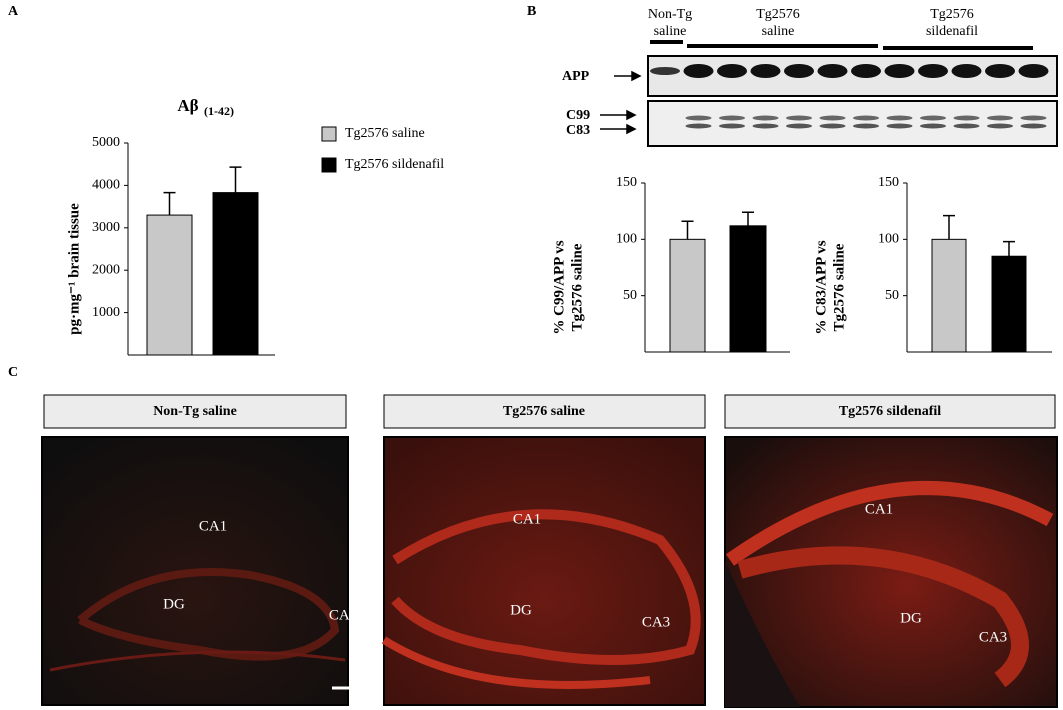 This screenshot has height=710, width=1063. Describe the element at coordinates (578, 130) in the screenshot. I see `band-label: C83` at that location.